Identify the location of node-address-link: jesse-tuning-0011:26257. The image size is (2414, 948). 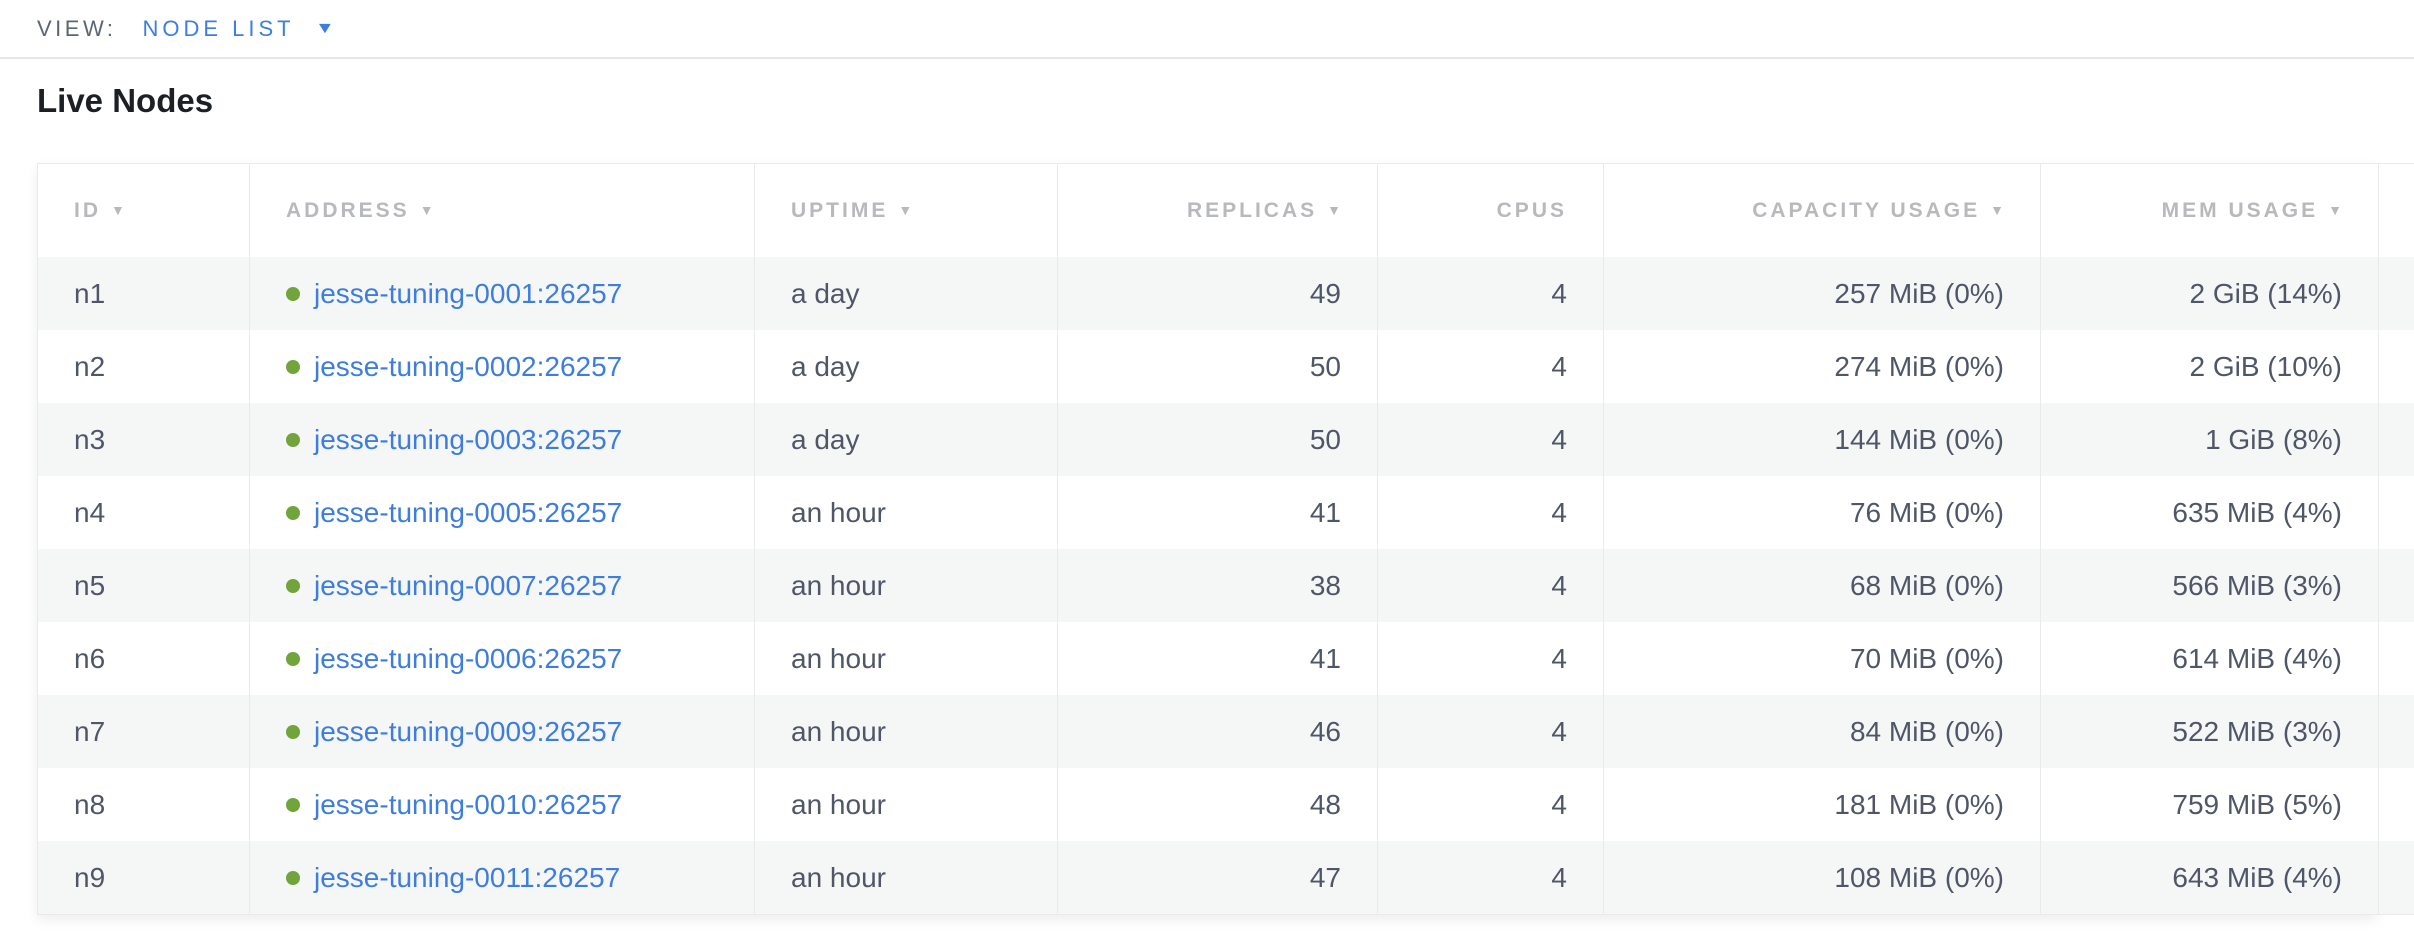
(467, 877).